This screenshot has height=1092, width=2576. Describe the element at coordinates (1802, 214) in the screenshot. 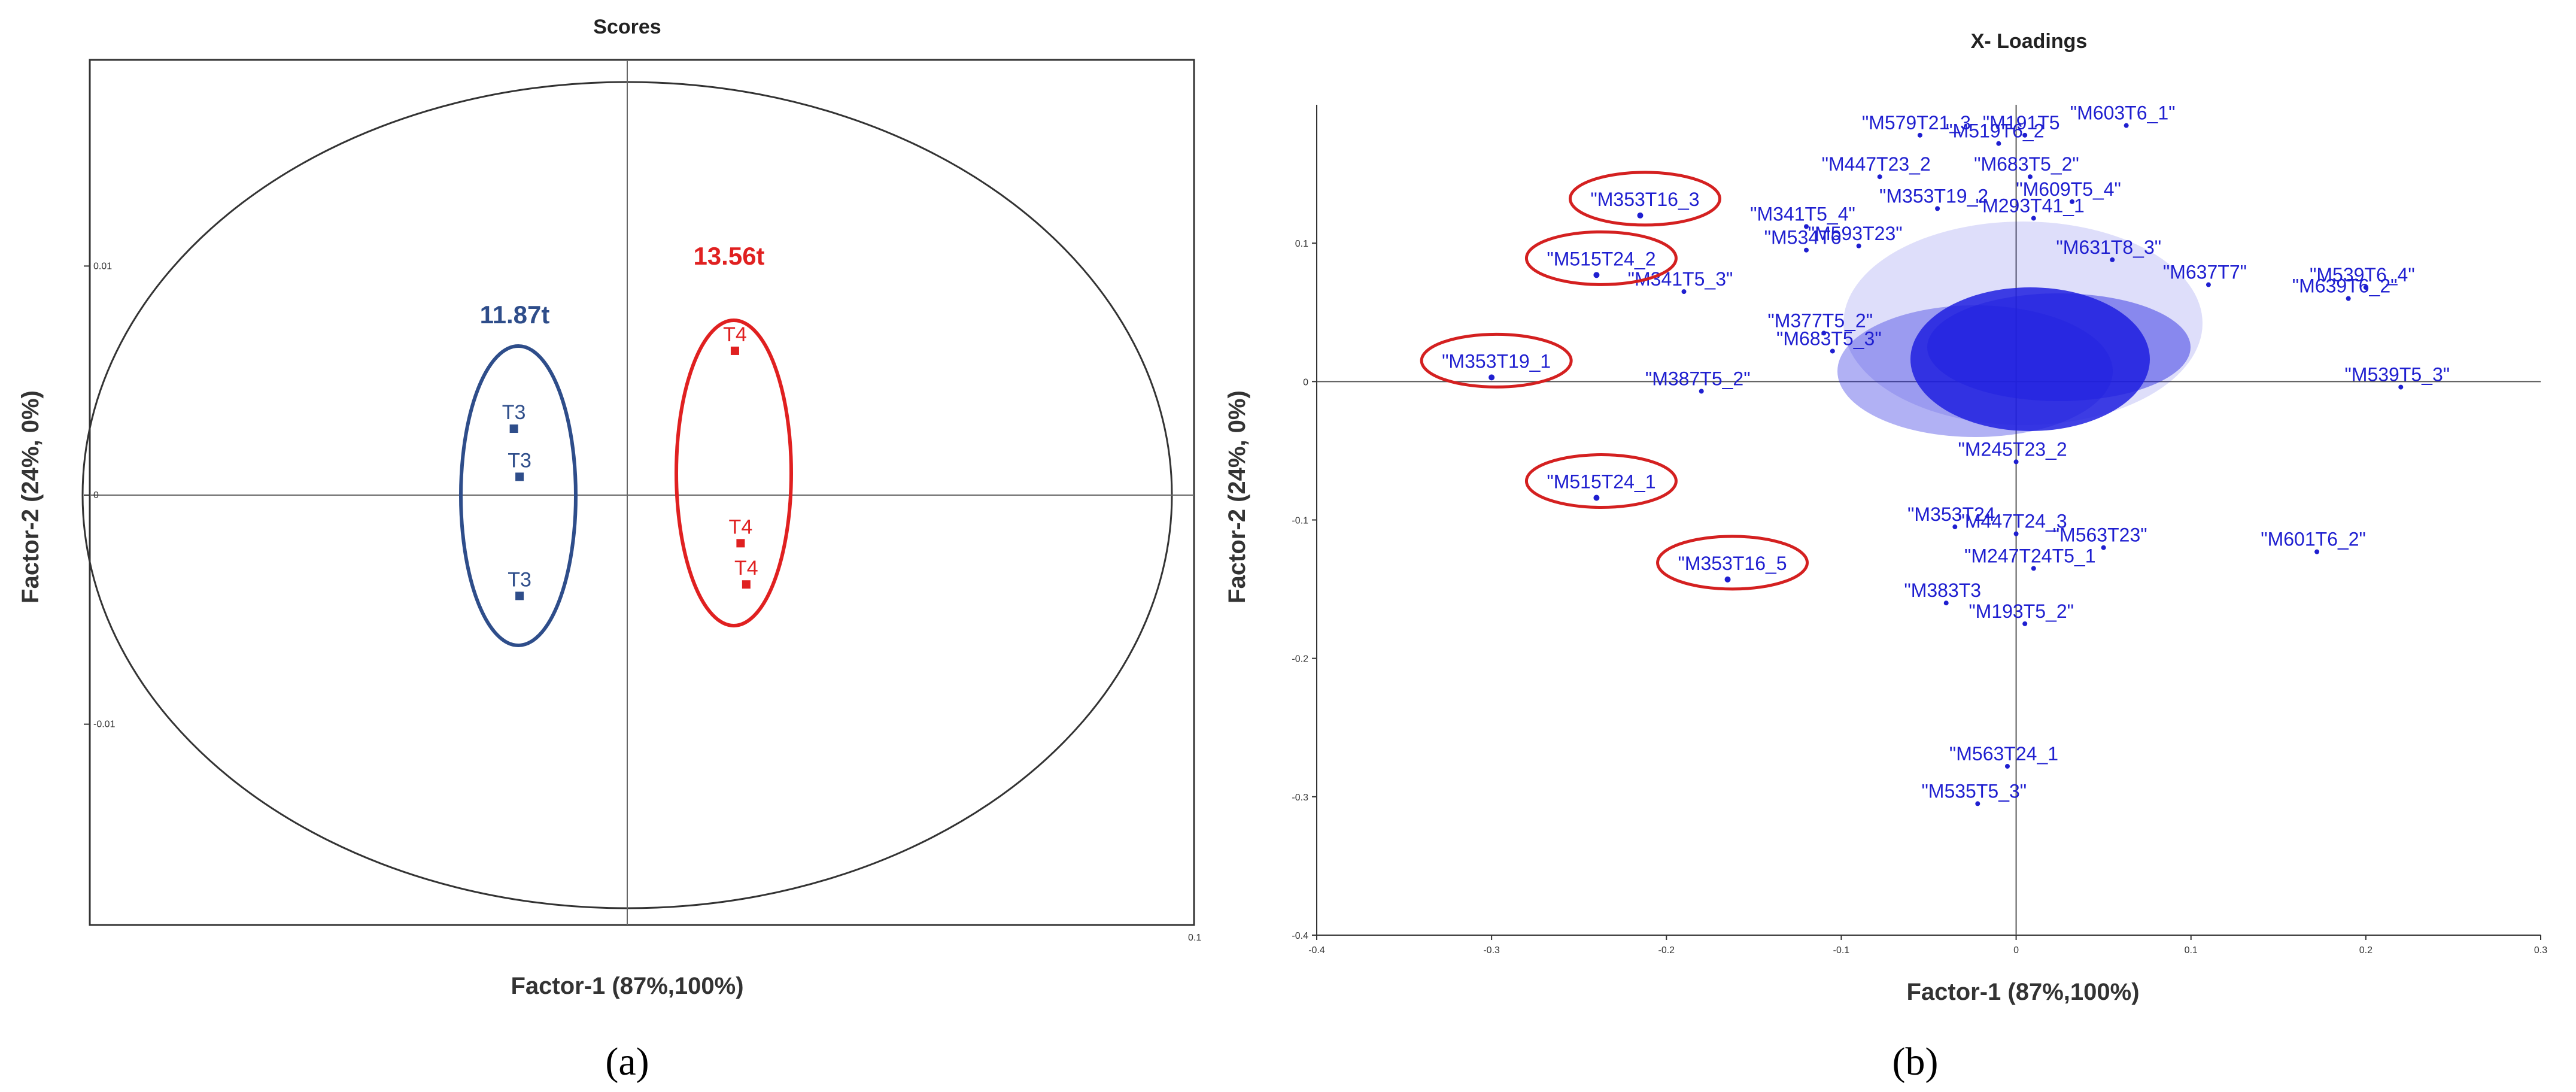

I see `loading-point-label: "M341T5_4"` at that location.